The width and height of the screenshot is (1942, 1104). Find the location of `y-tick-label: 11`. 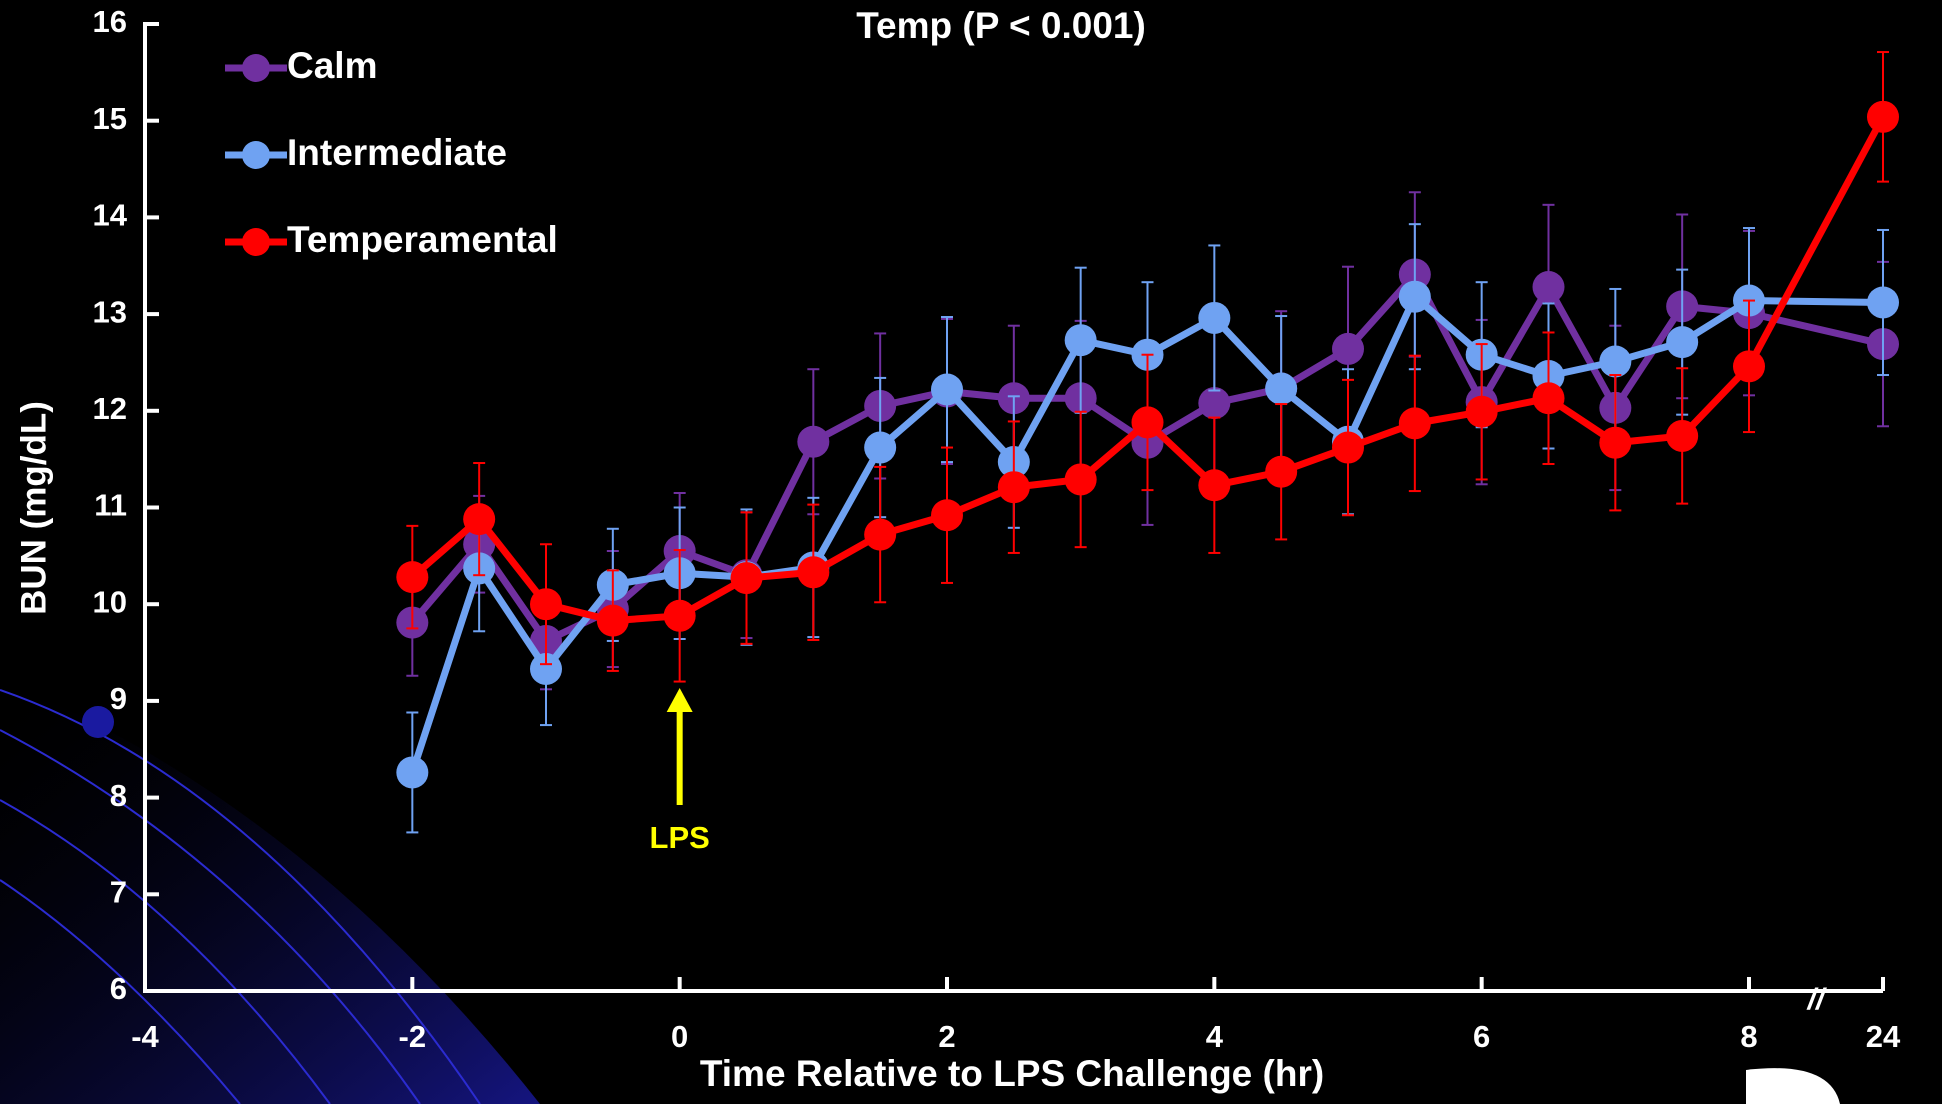

y-tick-label: 11 is located at coordinates (110, 505).